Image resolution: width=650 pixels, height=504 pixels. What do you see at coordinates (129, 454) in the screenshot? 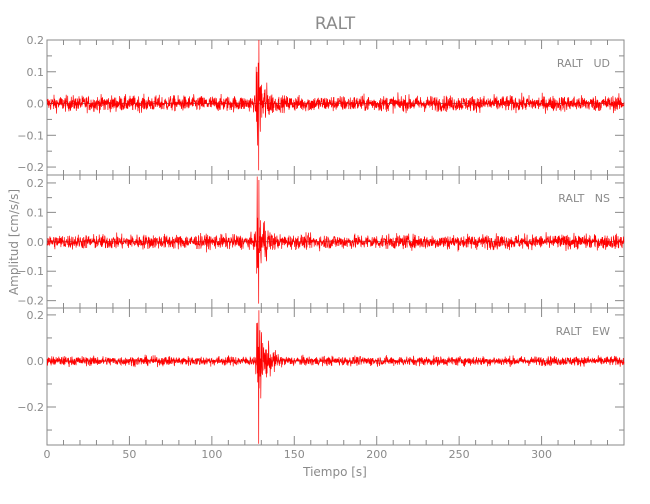
I see `x-tick-label: 50` at bounding box center [129, 454].